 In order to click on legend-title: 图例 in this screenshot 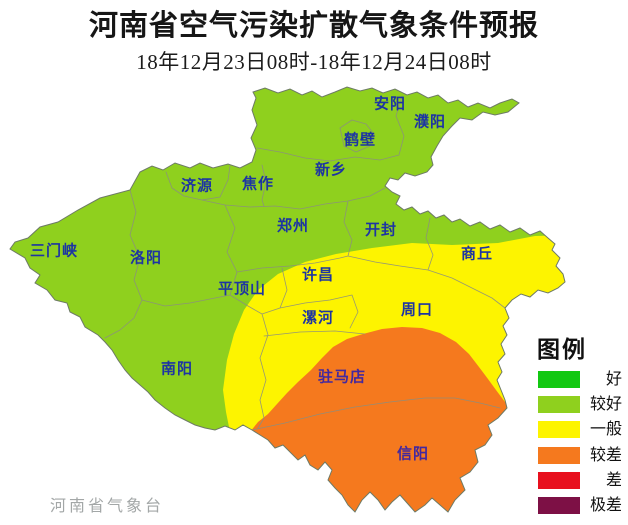, I will do `click(562, 349)`.